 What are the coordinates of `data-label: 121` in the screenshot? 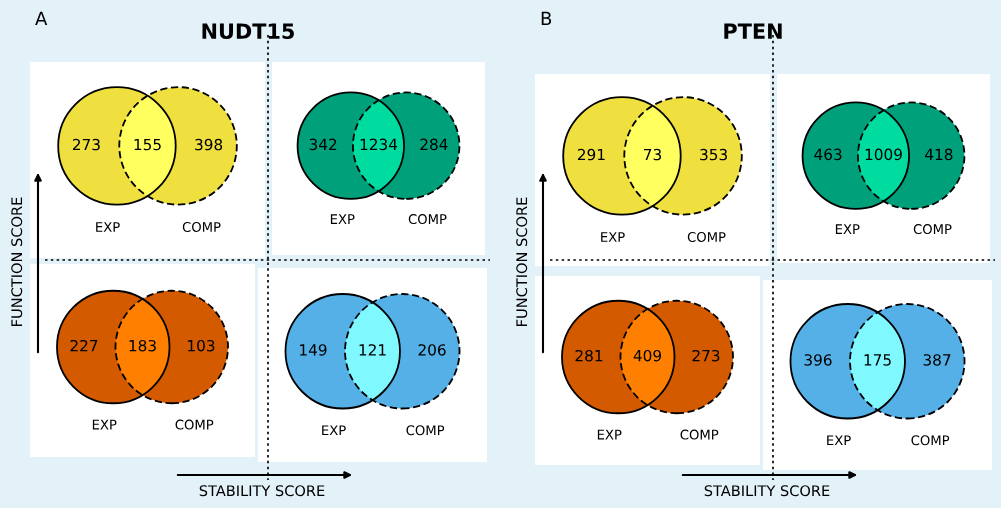 It's located at (372, 350).